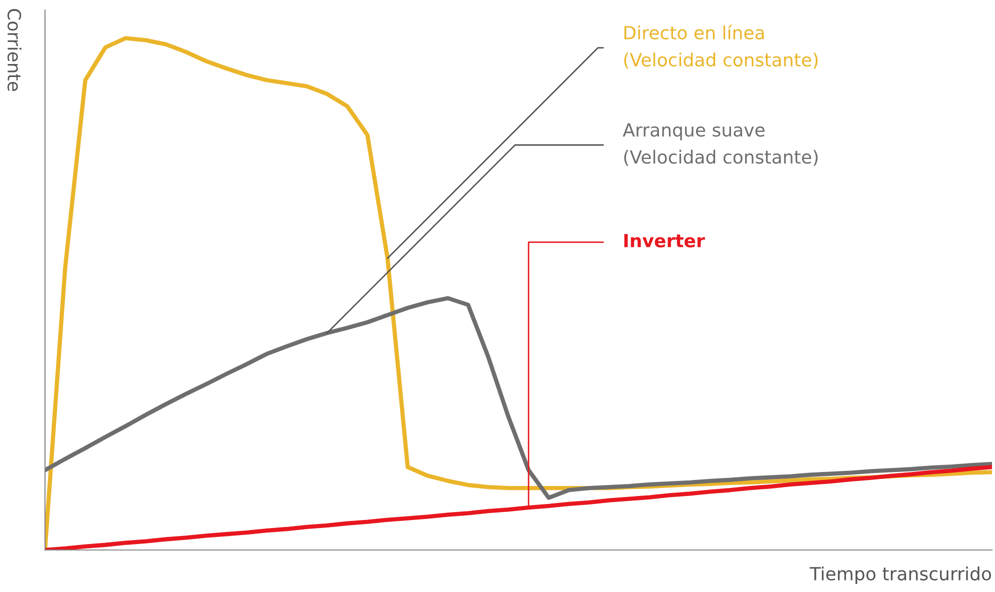 The width and height of the screenshot is (995, 592). Describe the element at coordinates (901, 575) in the screenshot. I see `x-axis-title: Tiempo transcurrido` at that location.